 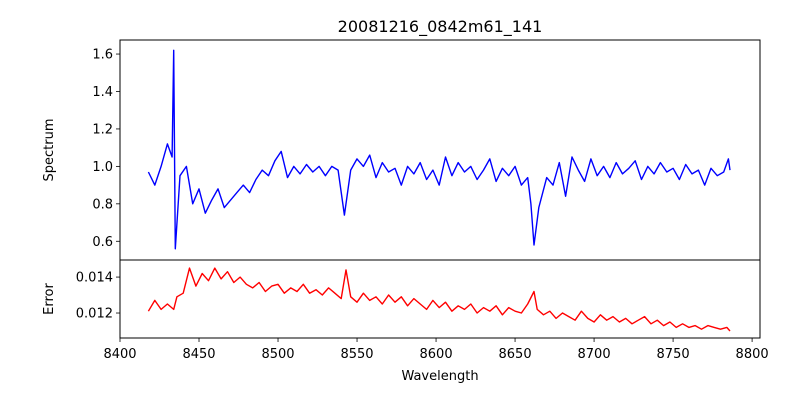 I want to click on x-tick-label: 8600, so click(x=436, y=354).